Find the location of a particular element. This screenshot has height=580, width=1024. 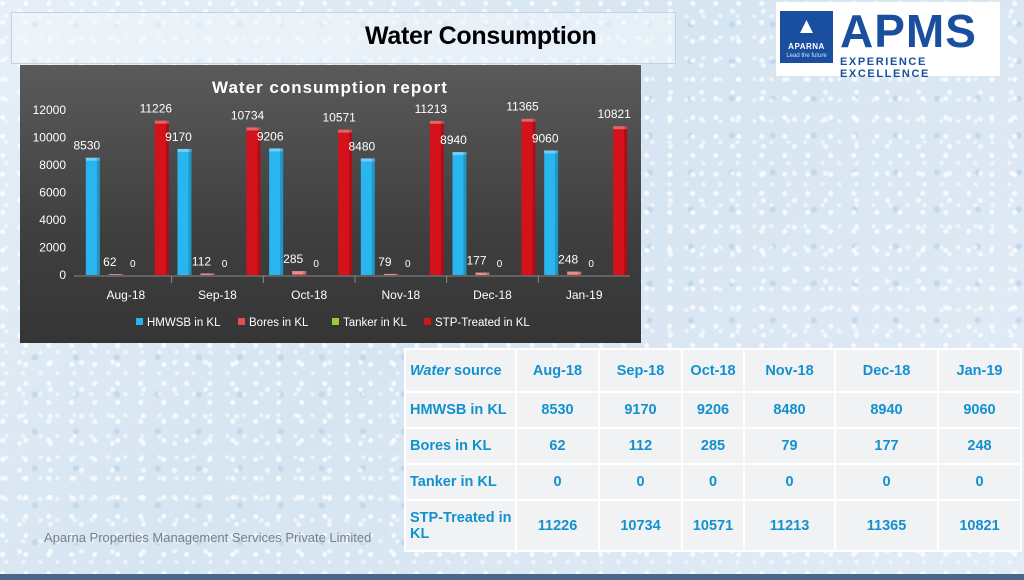

y-tick-label: 10000 is located at coordinates (50, 138).